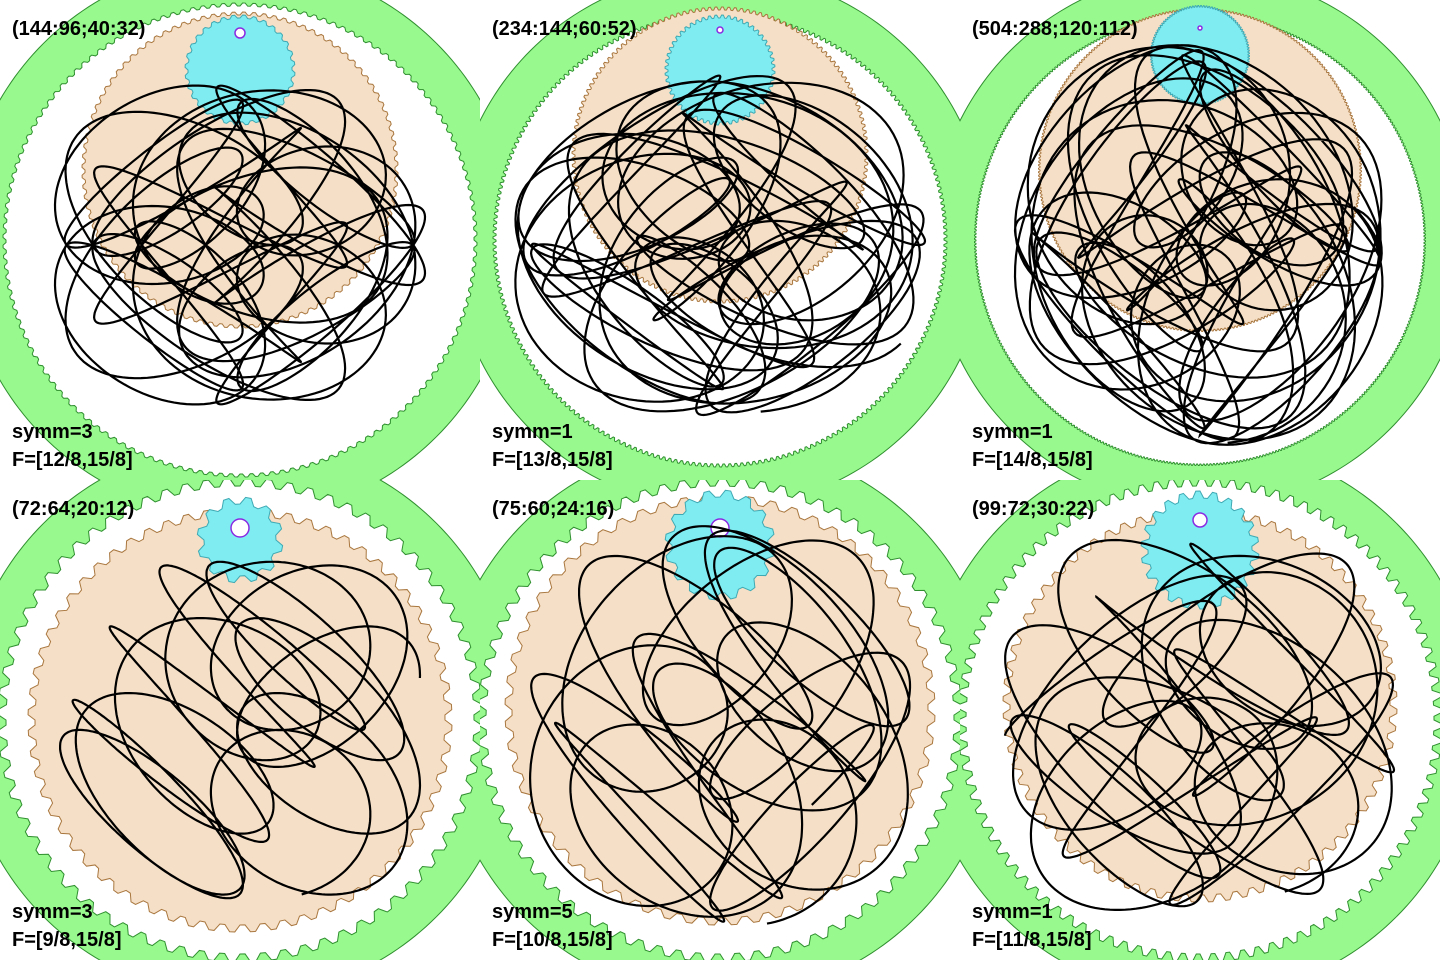 The height and width of the screenshot is (960, 1440). I want to click on panel-title: (234:144;60:52), so click(564, 29).